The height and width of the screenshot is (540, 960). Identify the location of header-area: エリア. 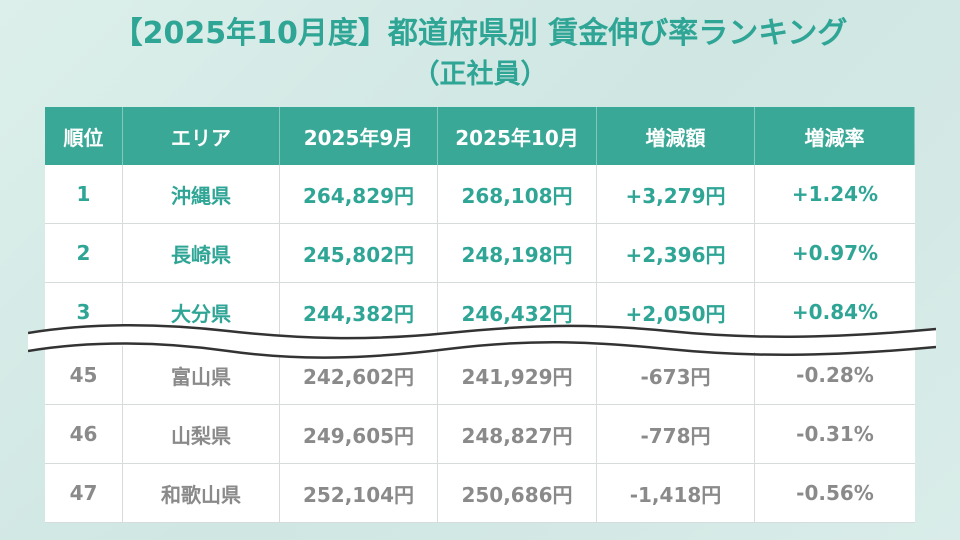
(201, 136).